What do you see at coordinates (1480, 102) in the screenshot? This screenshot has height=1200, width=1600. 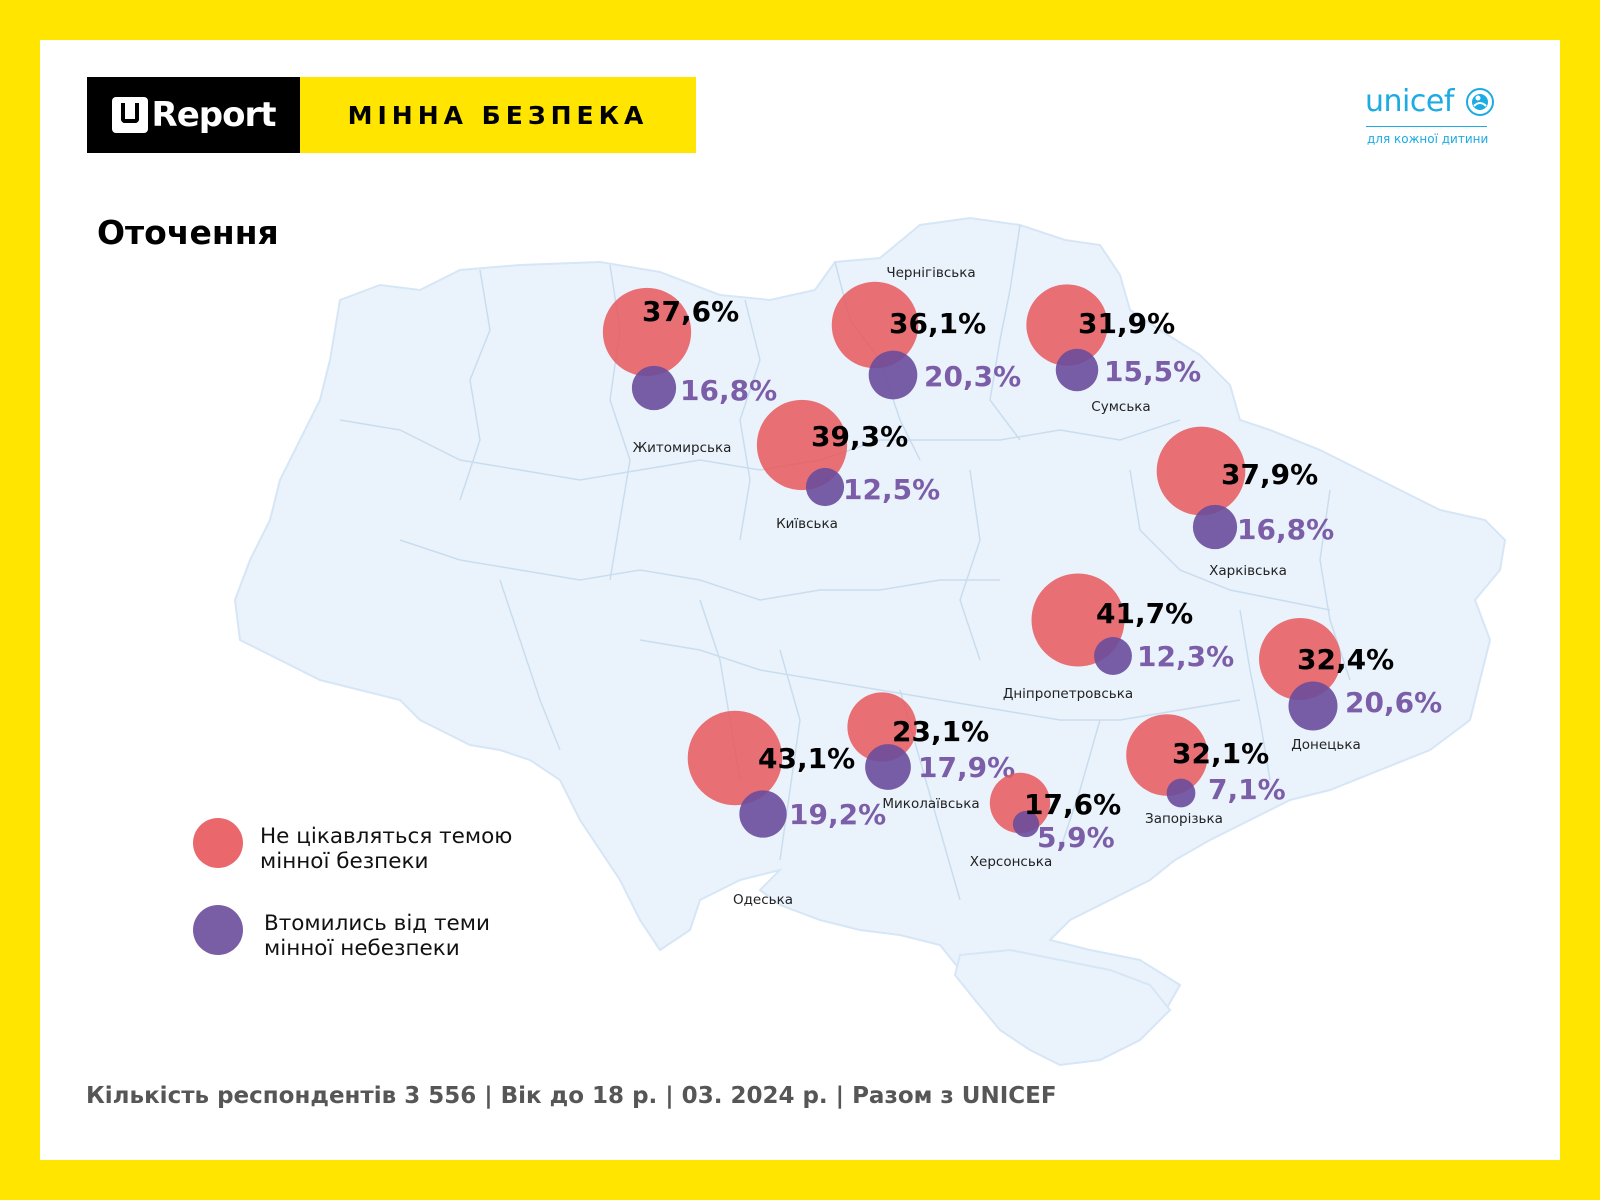 I see `unicef-globe-icon` at bounding box center [1480, 102].